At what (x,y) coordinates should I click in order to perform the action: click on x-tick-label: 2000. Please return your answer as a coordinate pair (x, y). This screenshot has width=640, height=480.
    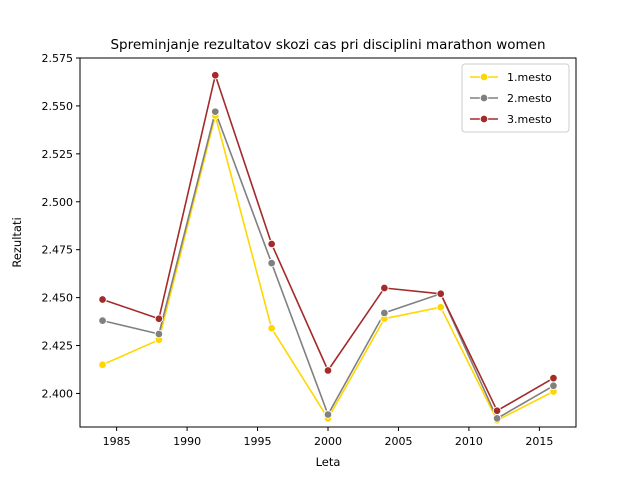
    Looking at the image, I should click on (328, 441).